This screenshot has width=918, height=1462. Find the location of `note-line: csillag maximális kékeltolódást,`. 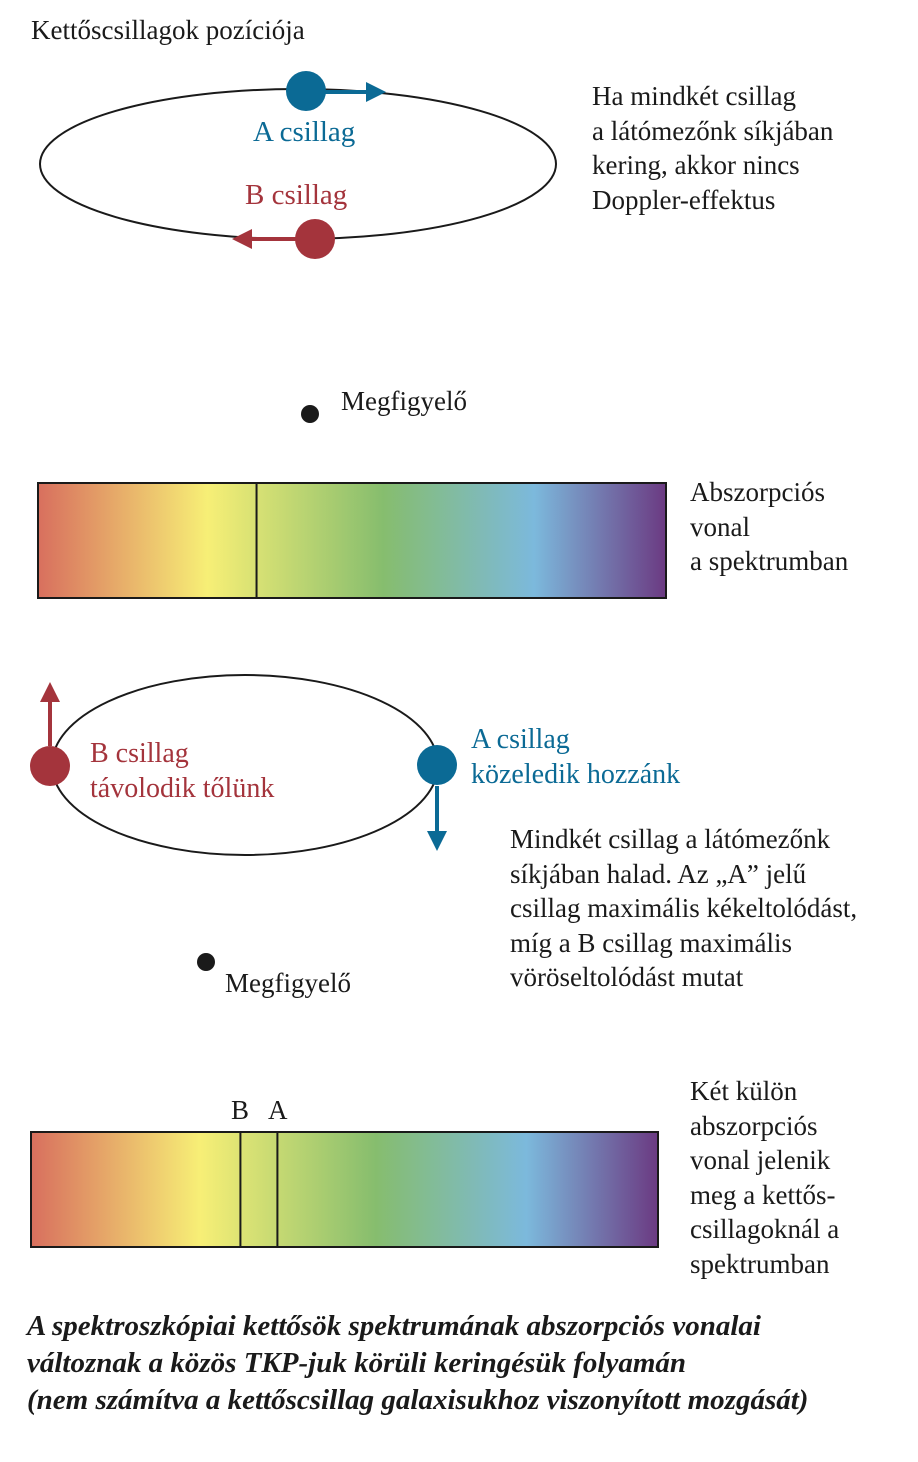

note-line: csillag maximális kékeltolódást, is located at coordinates (684, 908).